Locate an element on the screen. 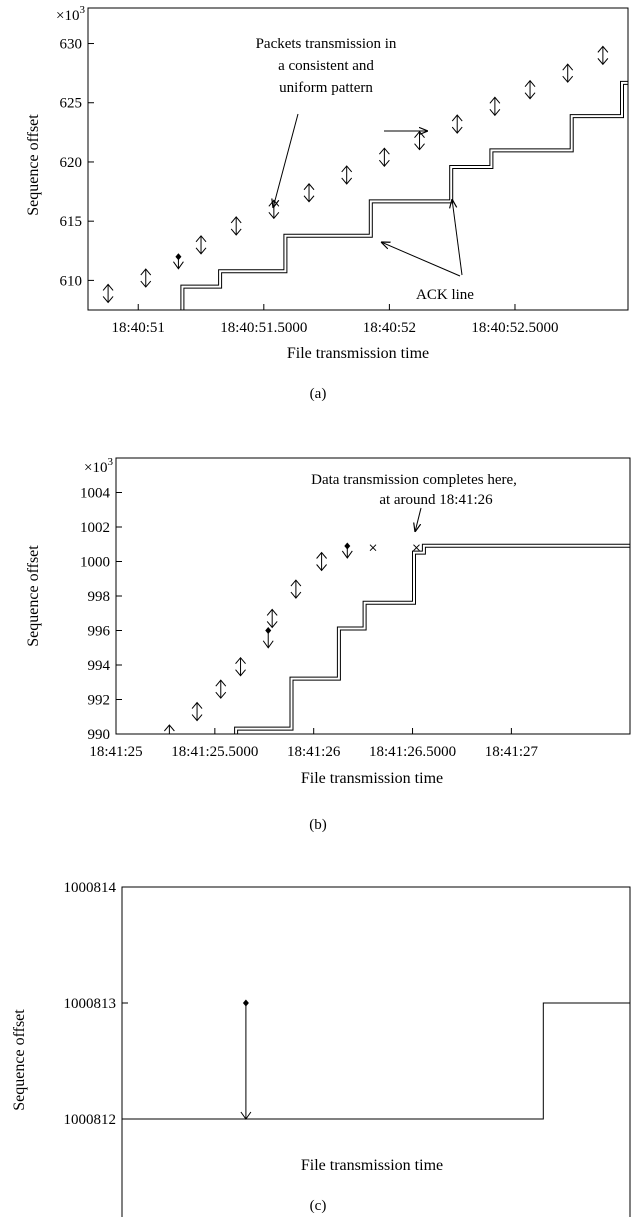  x-tick-label: 18:40:51 is located at coordinates (138, 328).